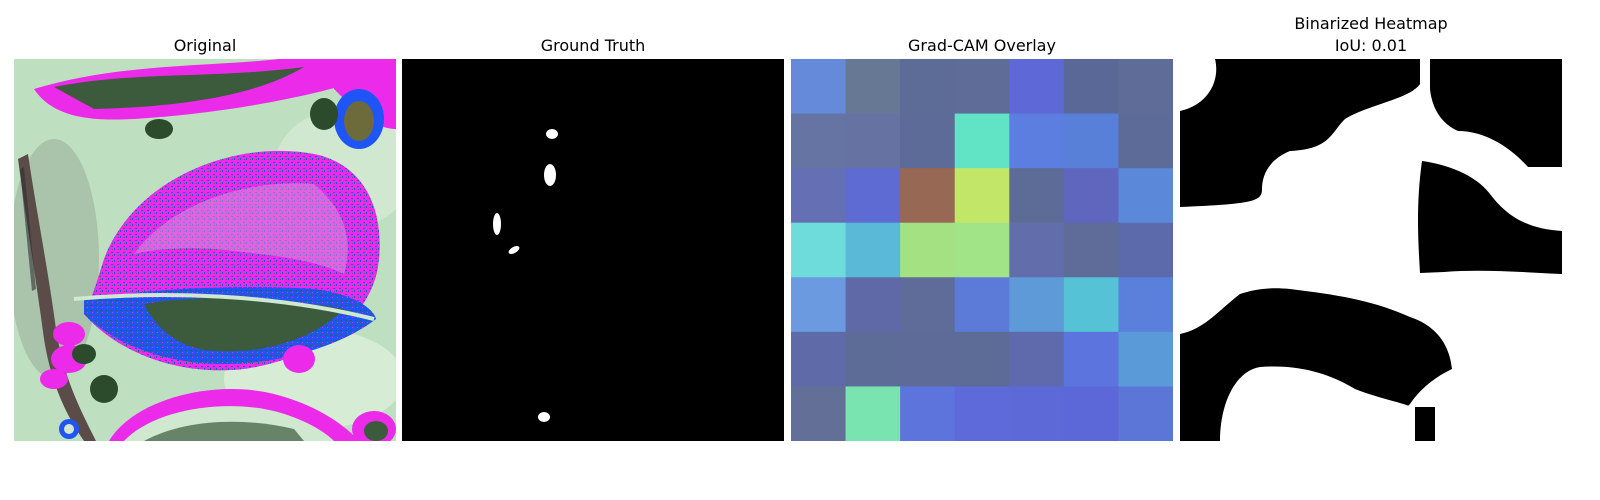 The width and height of the screenshot is (1600, 500). What do you see at coordinates (982, 45) in the screenshot?
I see `panel-title-gradcam: Grad-CAM Overlay` at bounding box center [982, 45].